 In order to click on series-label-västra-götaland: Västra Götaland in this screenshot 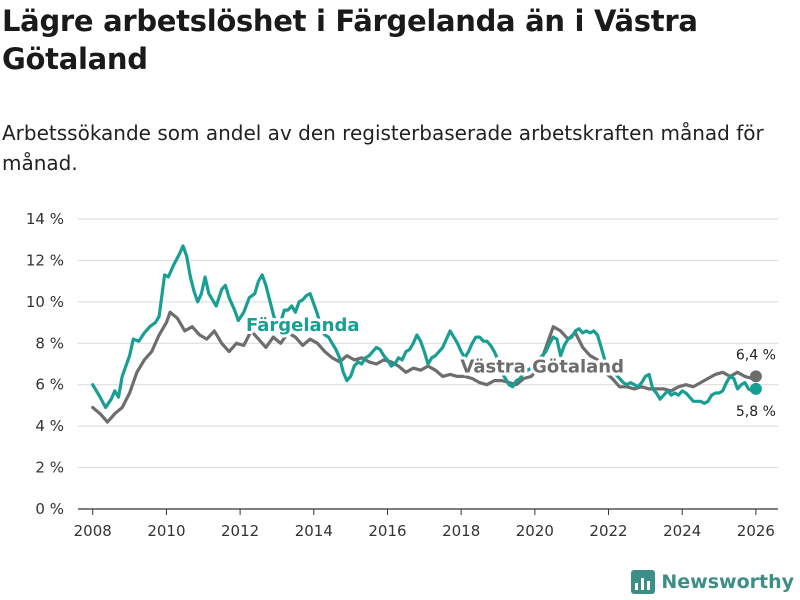, I will do `click(542, 366)`.